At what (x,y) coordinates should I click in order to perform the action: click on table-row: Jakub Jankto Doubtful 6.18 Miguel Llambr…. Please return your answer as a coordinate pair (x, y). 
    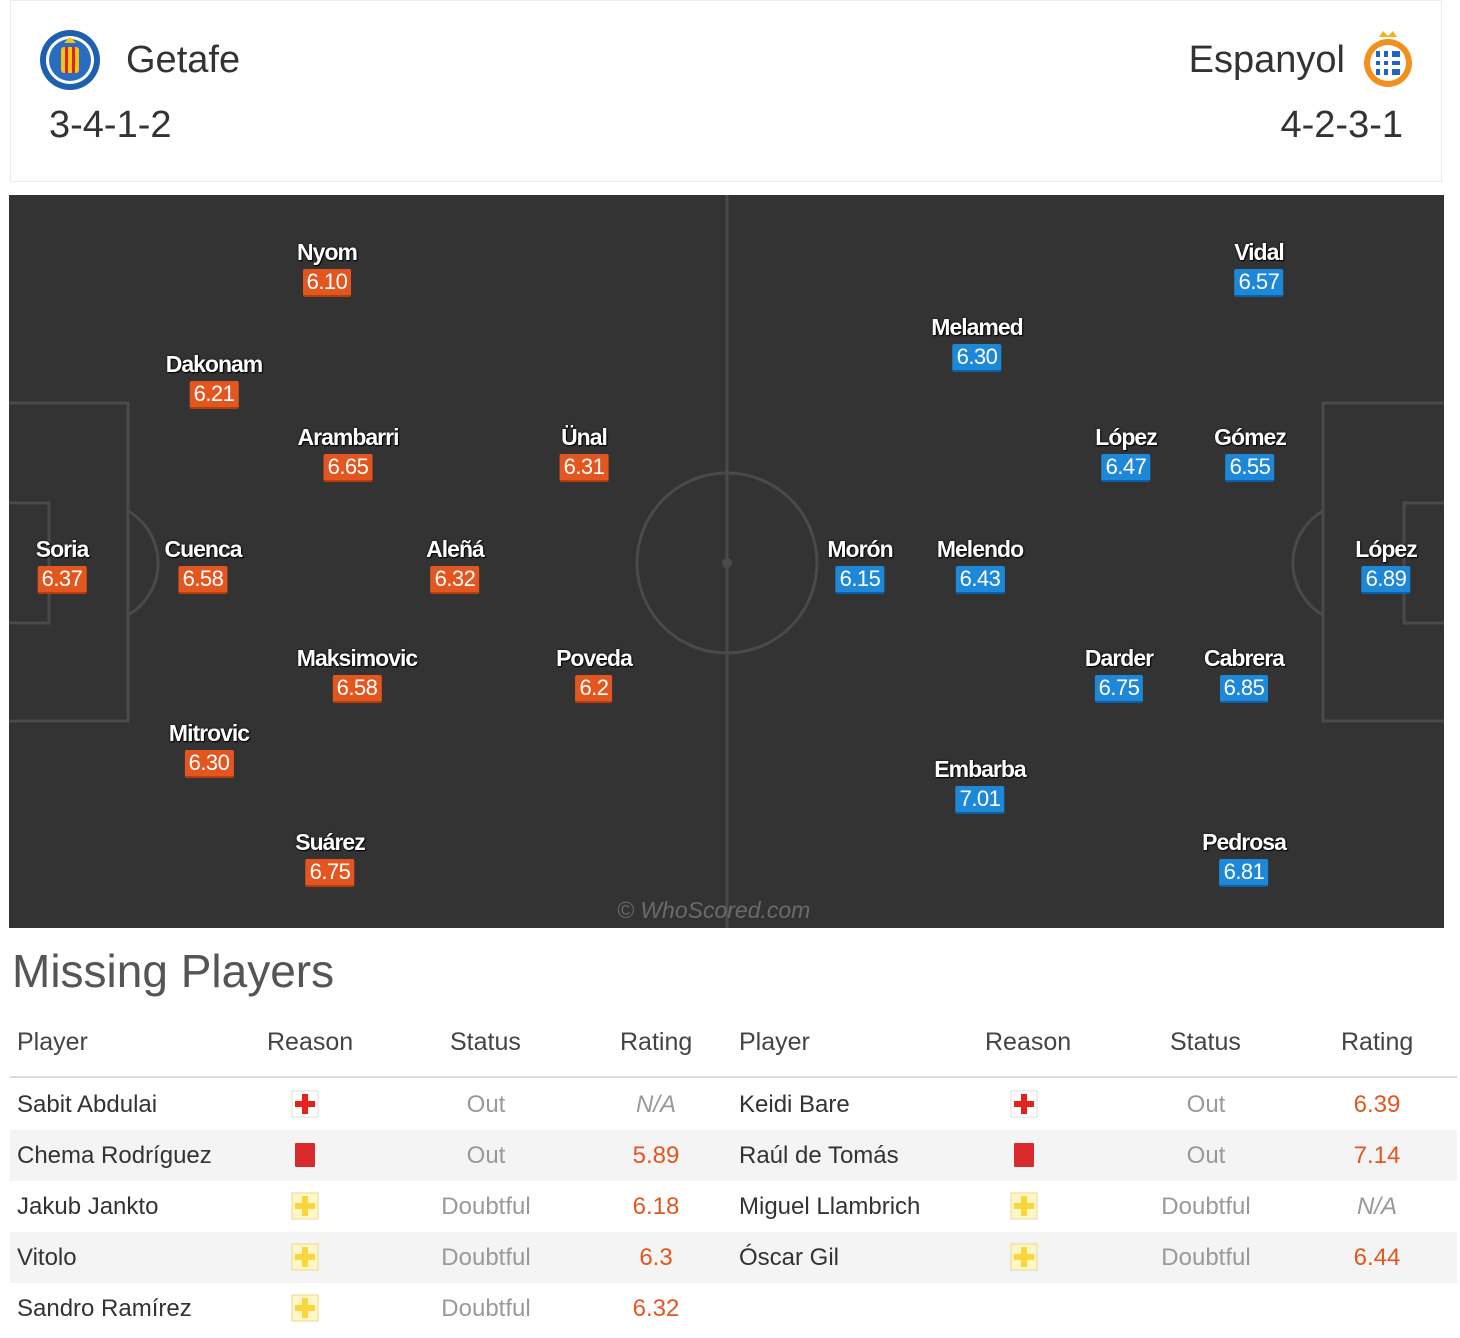
    Looking at the image, I should click on (733, 1206).